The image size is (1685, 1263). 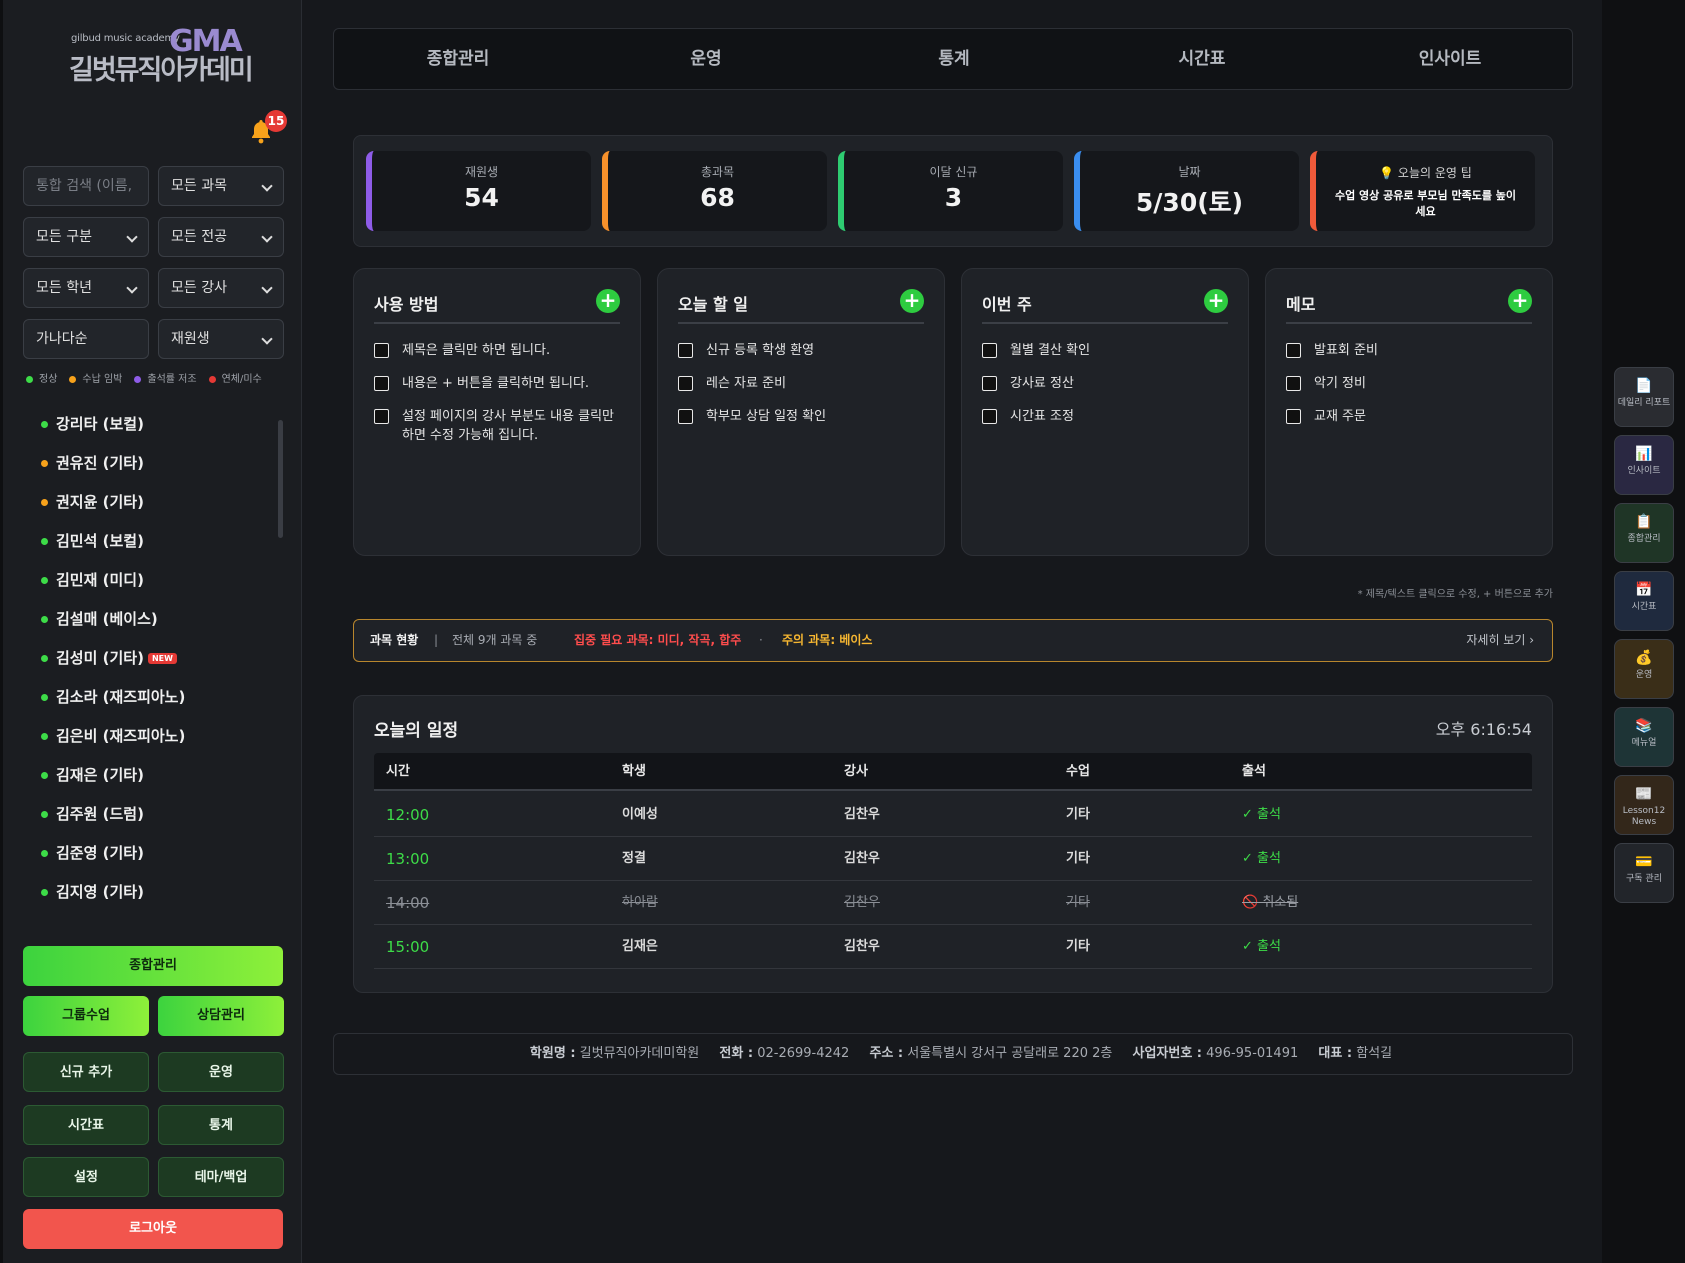 What do you see at coordinates (280, 479) in the screenshot?
I see `student-list-scrollbar` at bounding box center [280, 479].